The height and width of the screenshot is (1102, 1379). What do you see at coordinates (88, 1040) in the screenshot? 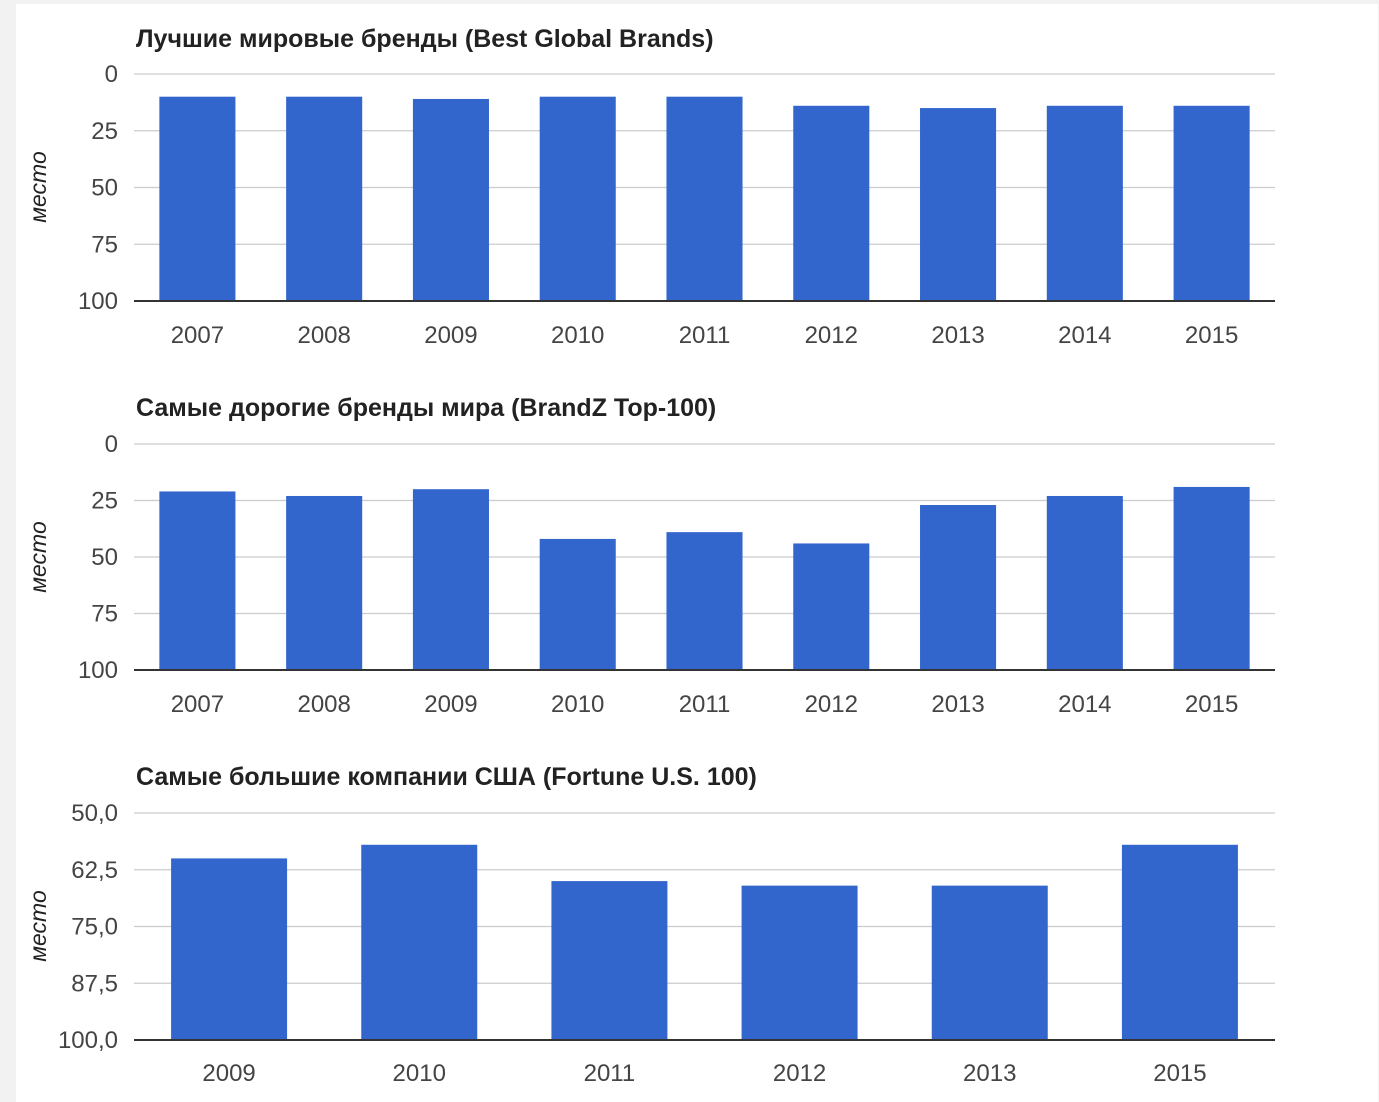
I see `y-tick-label: 100,0` at bounding box center [88, 1040].